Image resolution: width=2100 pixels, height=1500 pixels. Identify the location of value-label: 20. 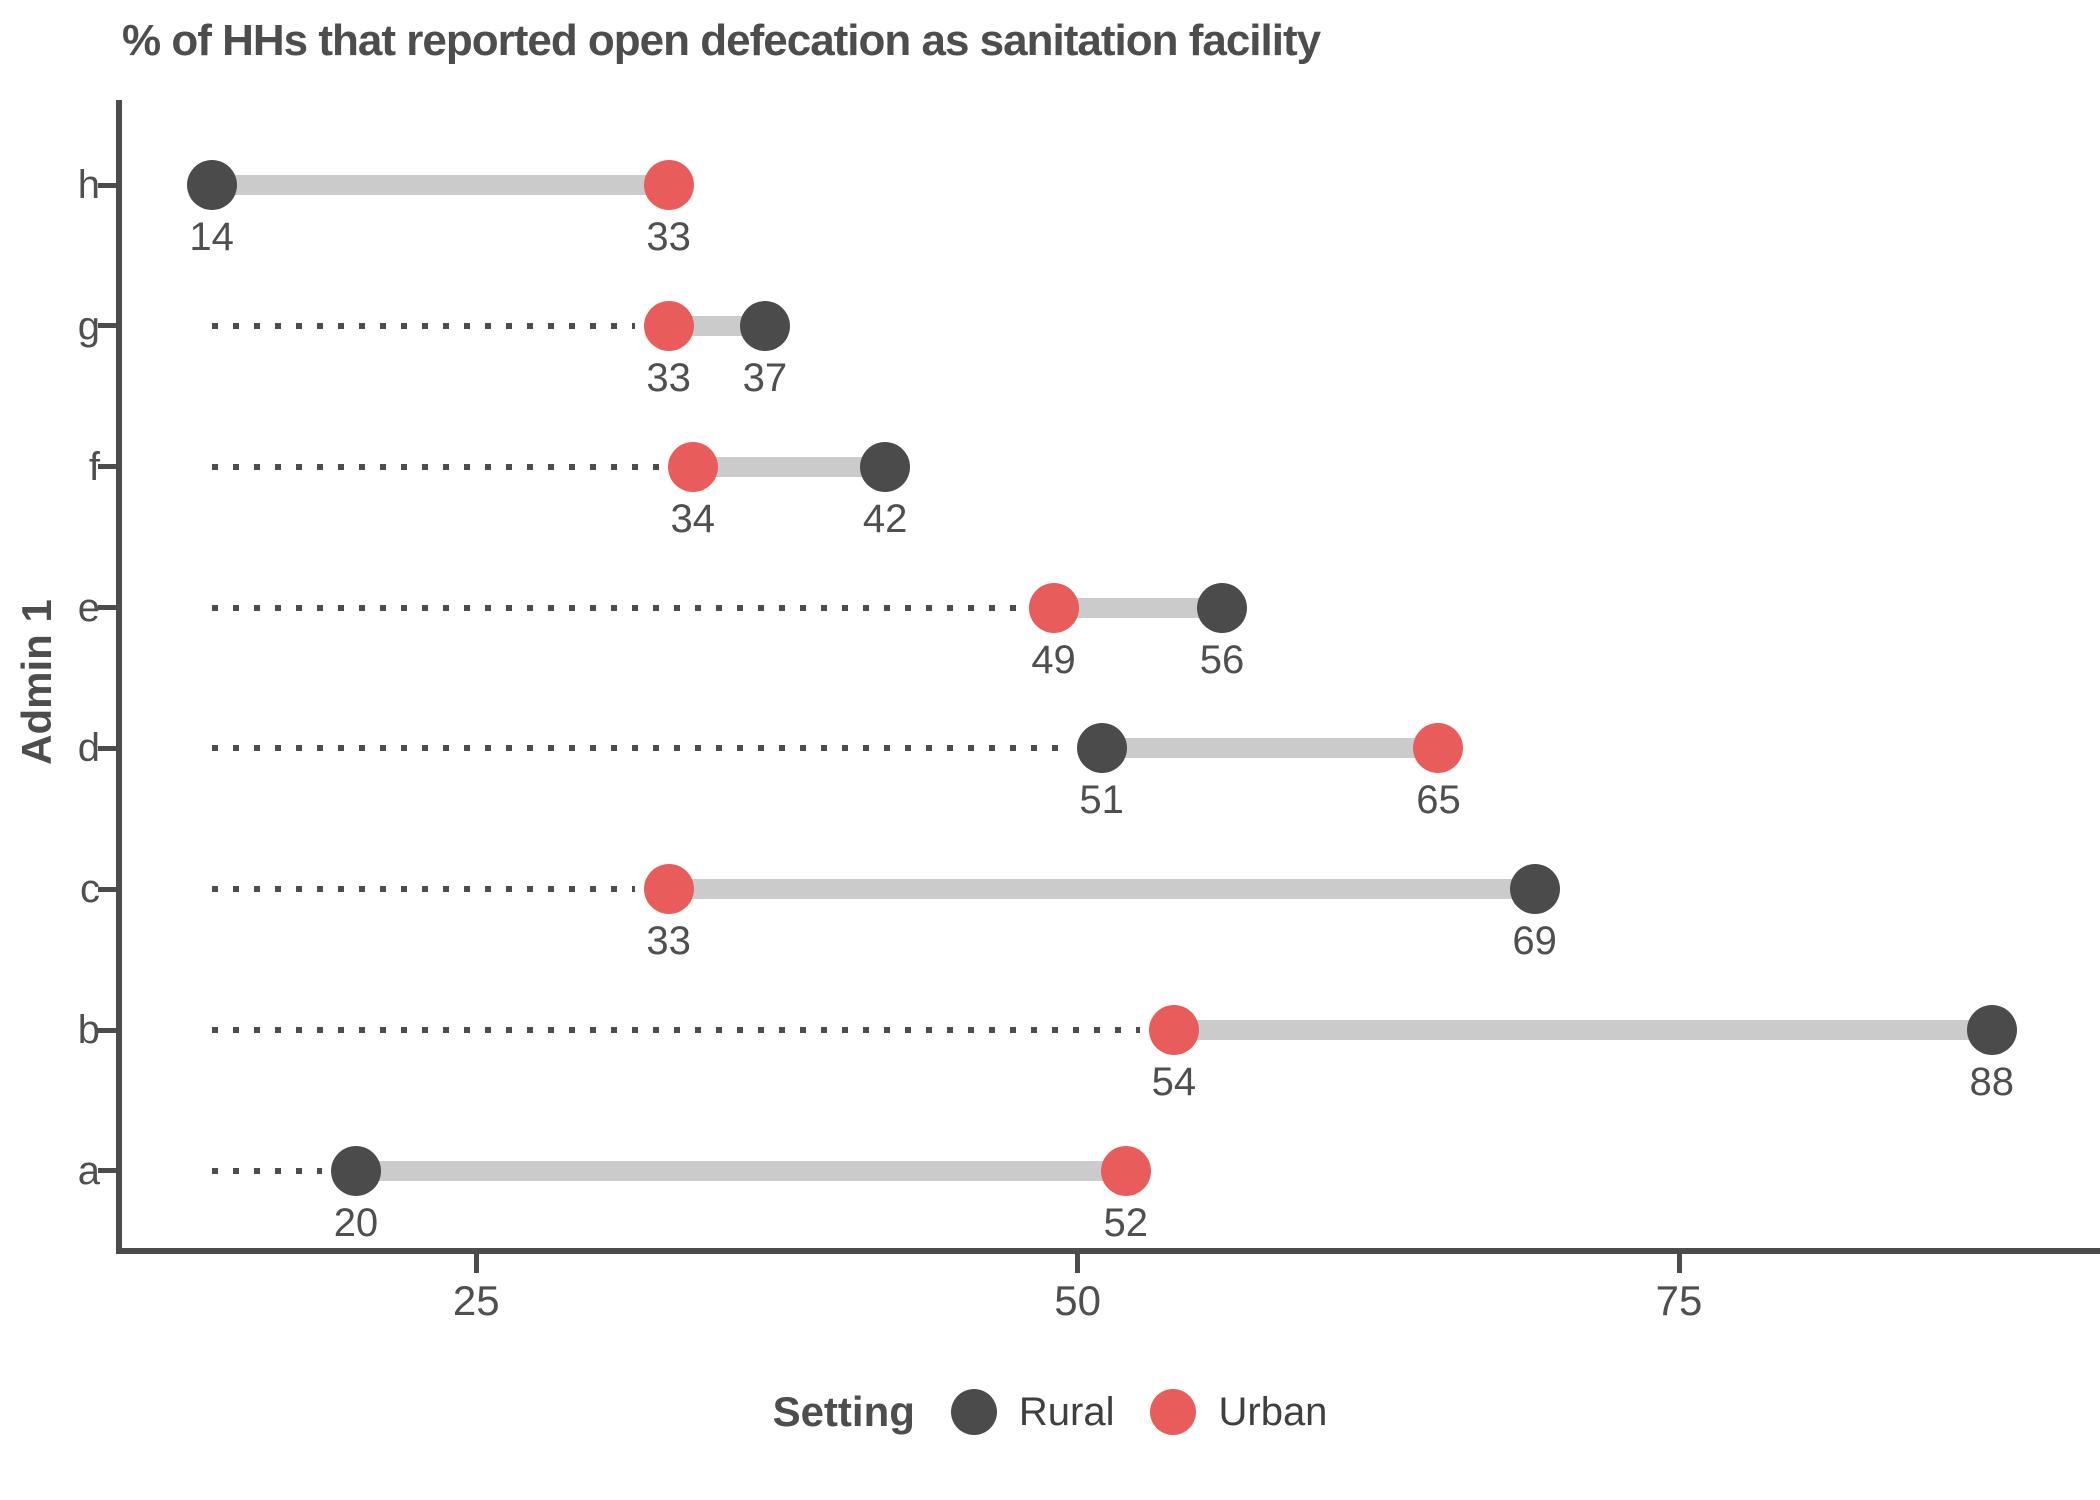
(356, 1222).